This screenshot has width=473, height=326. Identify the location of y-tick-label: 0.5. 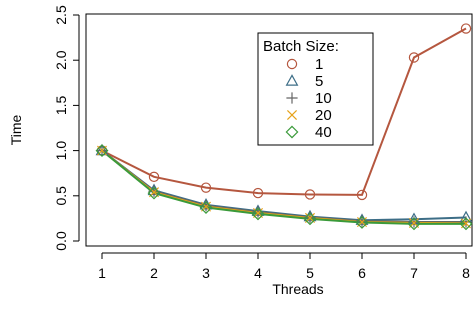
(61, 196).